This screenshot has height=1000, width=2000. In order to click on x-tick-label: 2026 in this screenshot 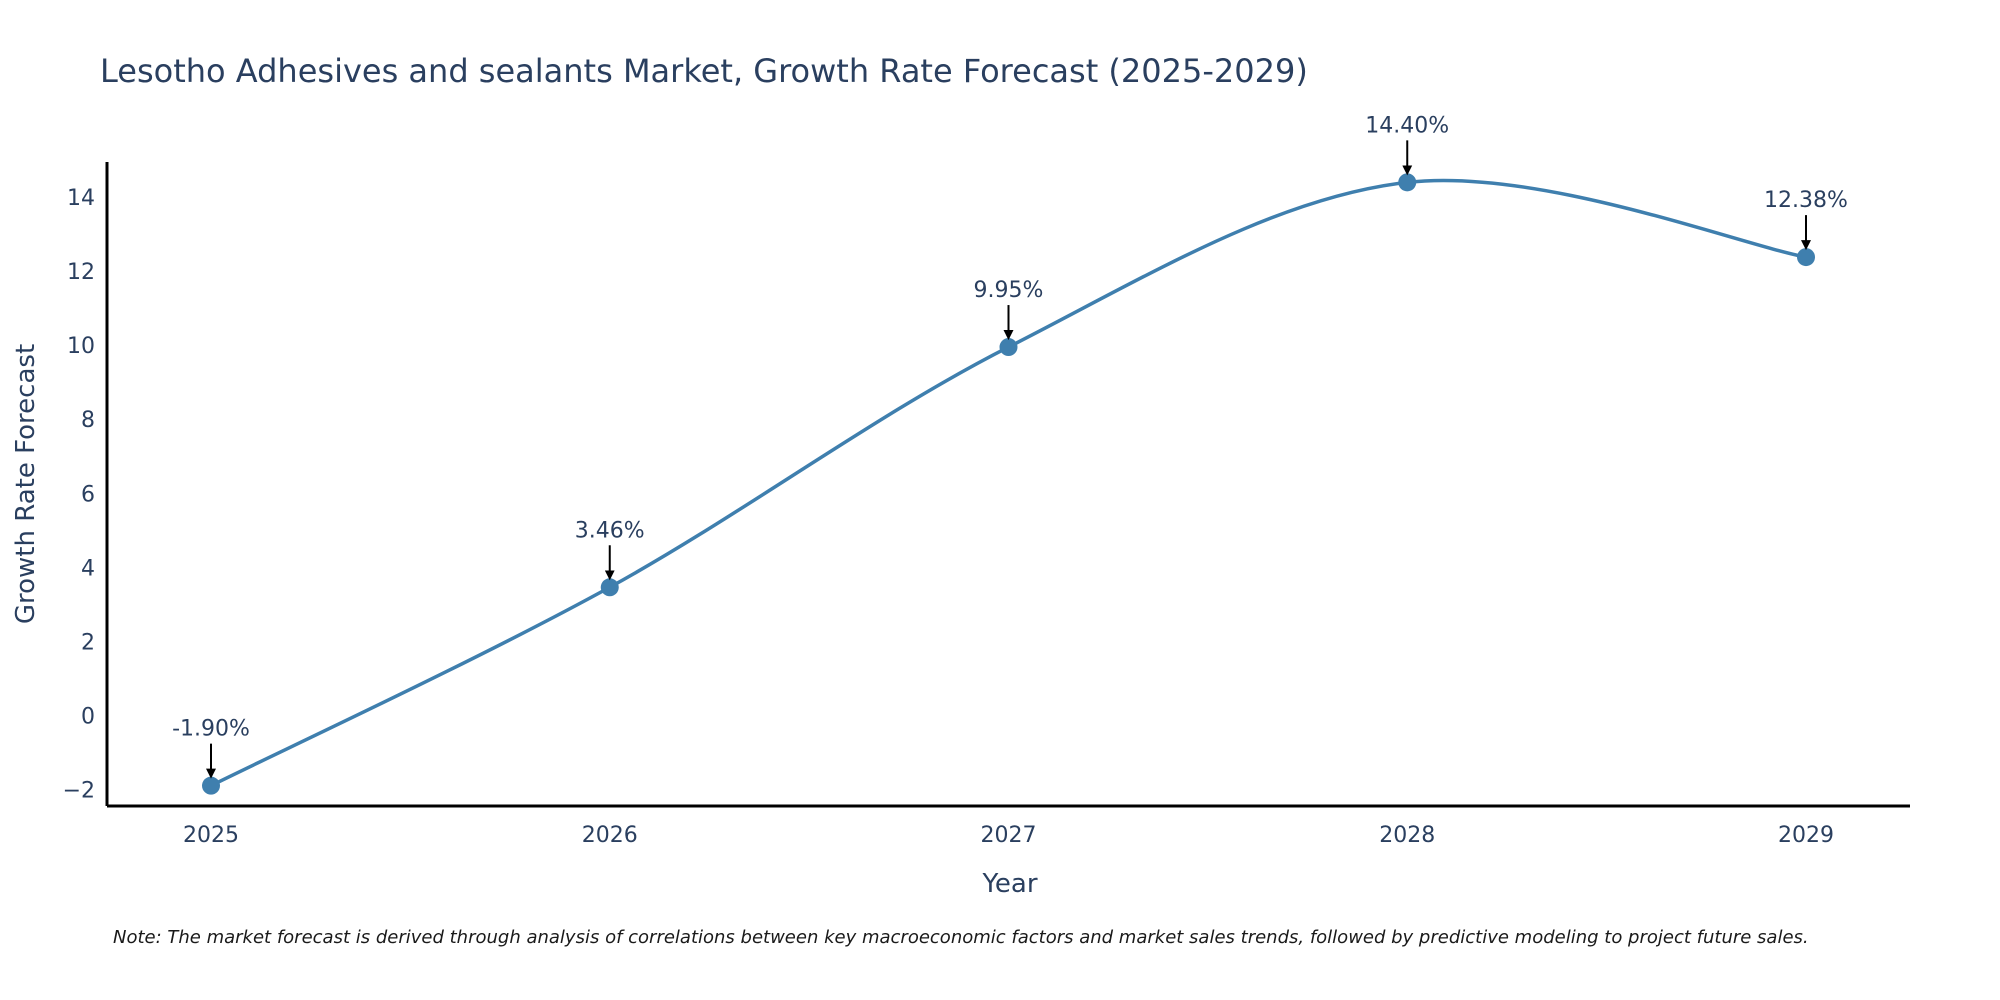, I will do `click(610, 835)`.